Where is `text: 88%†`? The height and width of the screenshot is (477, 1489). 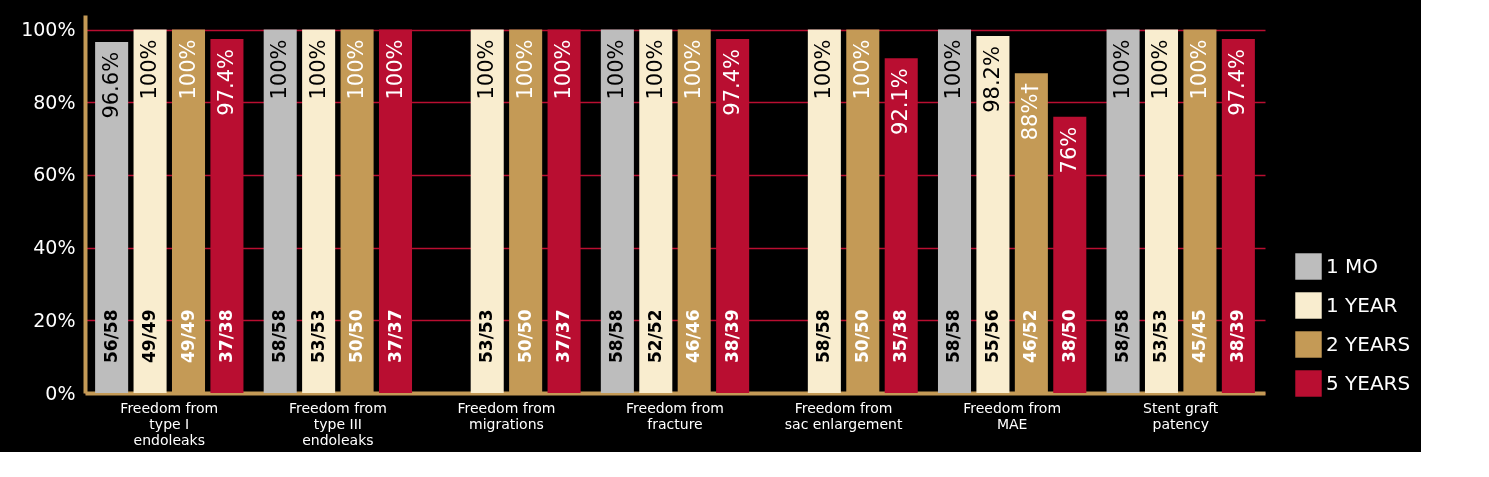 text: 88%† is located at coordinates (1030, 112).